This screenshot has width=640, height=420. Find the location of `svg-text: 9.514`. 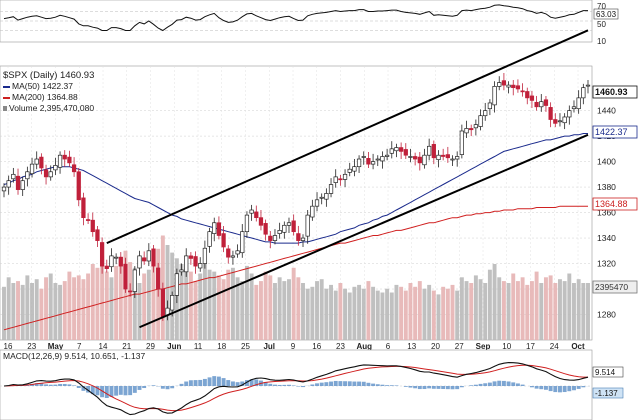

svg-text: 9.514 is located at coordinates (605, 372).